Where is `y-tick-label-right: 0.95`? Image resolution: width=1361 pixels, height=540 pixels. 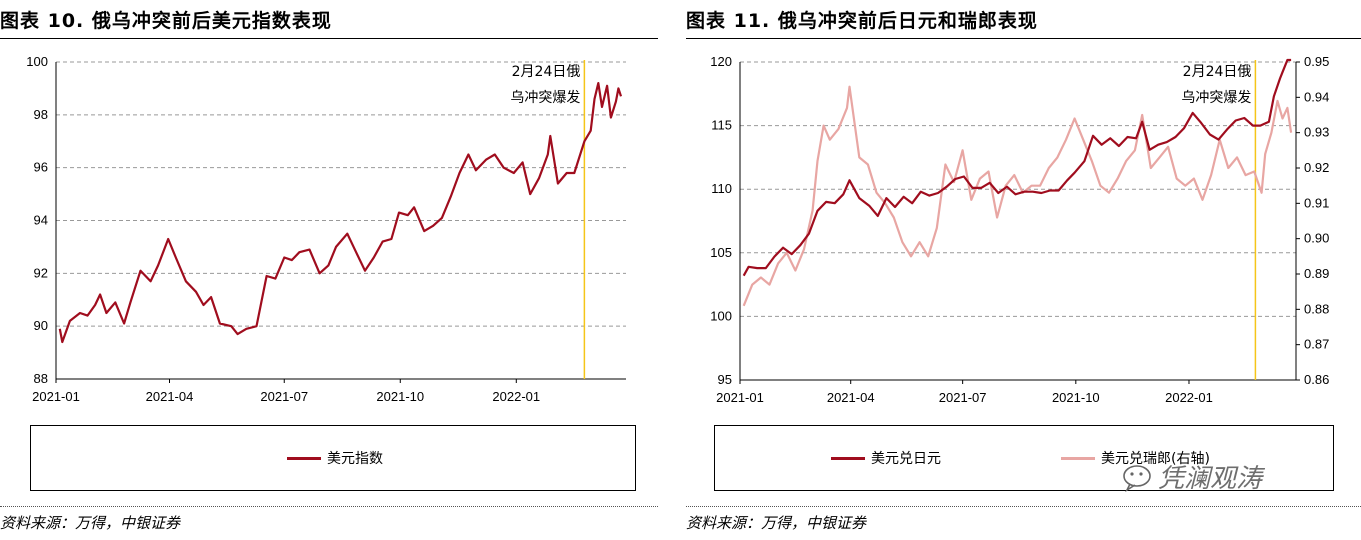
y-tick-label-right: 0.95 is located at coordinates (1316, 61).